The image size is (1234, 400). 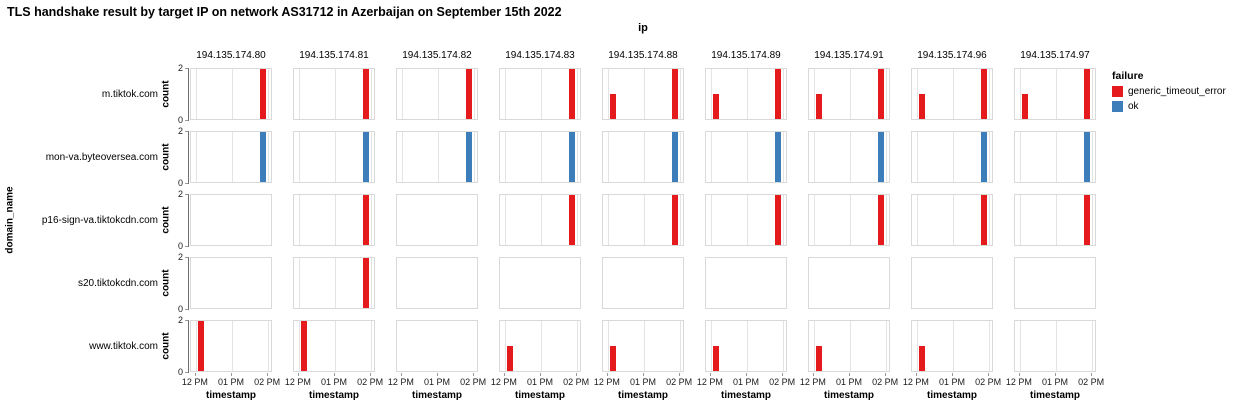 What do you see at coordinates (1054, 395) in the screenshot?
I see `x-axis-title: timestamp` at bounding box center [1054, 395].